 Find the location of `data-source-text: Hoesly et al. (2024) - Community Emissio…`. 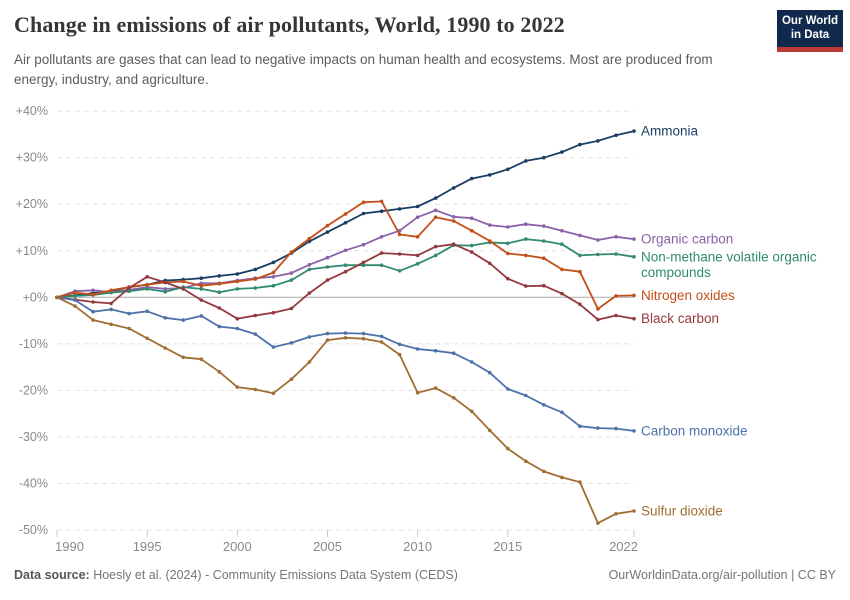

data-source-text: Hoesly et al. (2024) - Community Emissio… is located at coordinates (273, 575).